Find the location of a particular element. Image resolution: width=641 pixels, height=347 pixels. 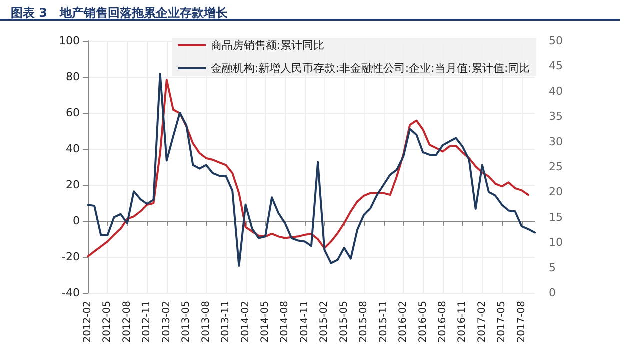

y-tick-label: -20 is located at coordinates (71, 257).